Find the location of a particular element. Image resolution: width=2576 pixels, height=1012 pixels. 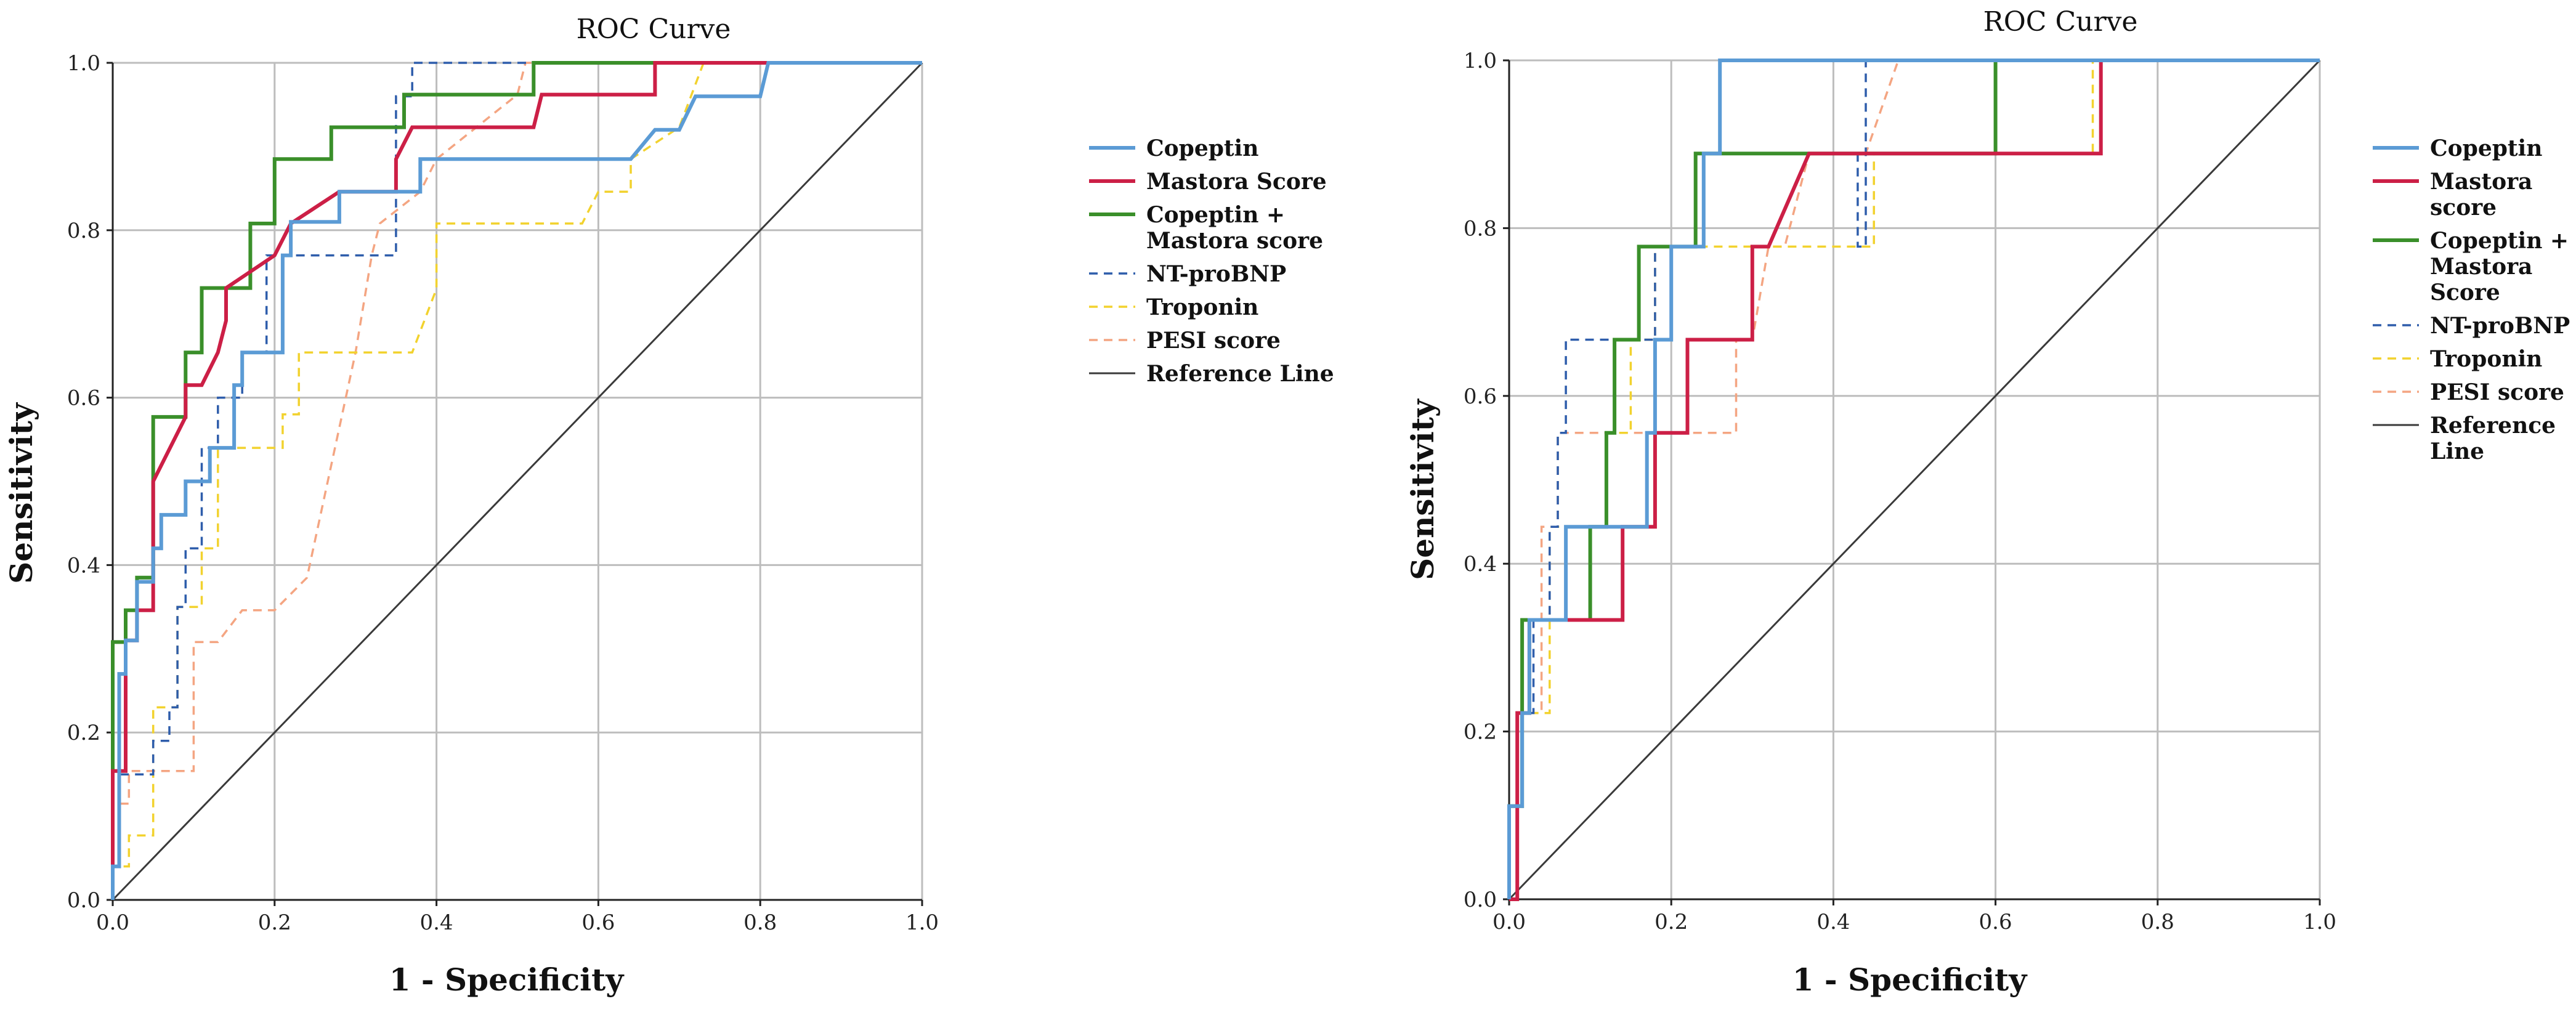

legend-label: Line is located at coordinates (2457, 451).